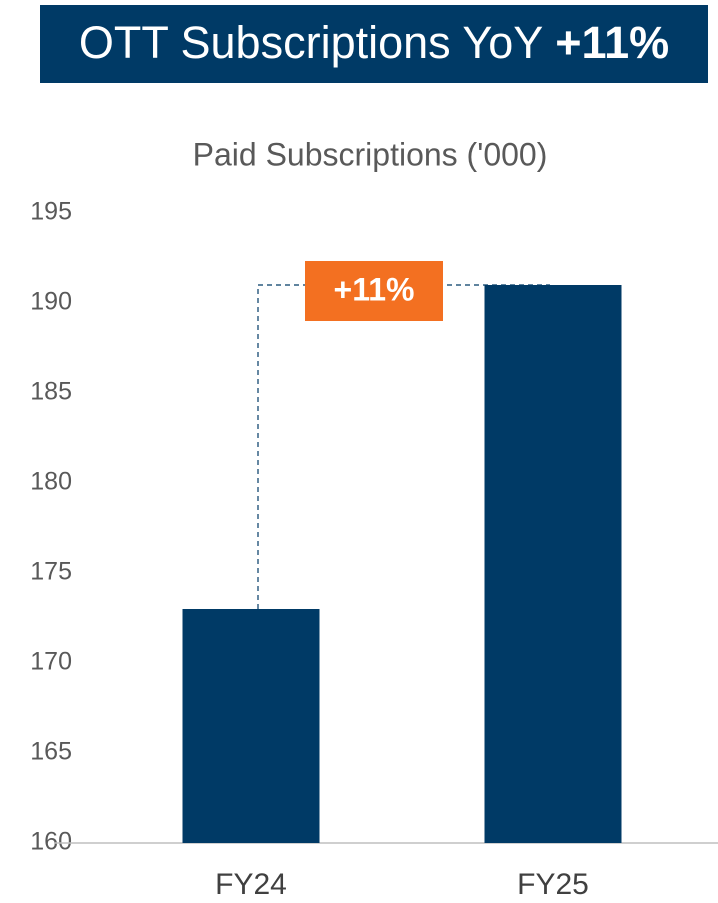 Image resolution: width=718 pixels, height=903 pixels. I want to click on y-tick-label: 165, so click(51, 752).